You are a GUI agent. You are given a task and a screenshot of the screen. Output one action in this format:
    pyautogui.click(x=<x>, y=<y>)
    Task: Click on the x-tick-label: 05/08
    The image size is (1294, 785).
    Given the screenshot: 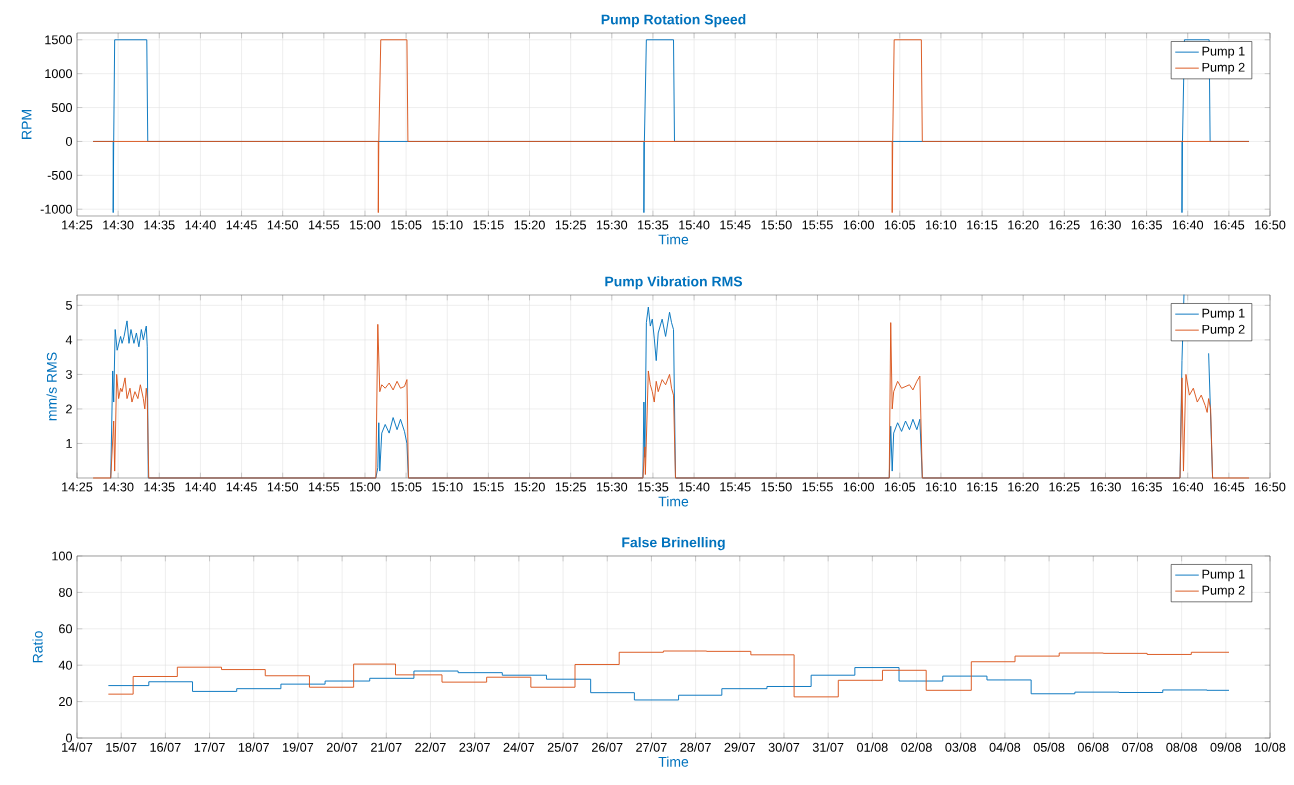 What is the action you would take?
    pyautogui.click(x=1049, y=747)
    